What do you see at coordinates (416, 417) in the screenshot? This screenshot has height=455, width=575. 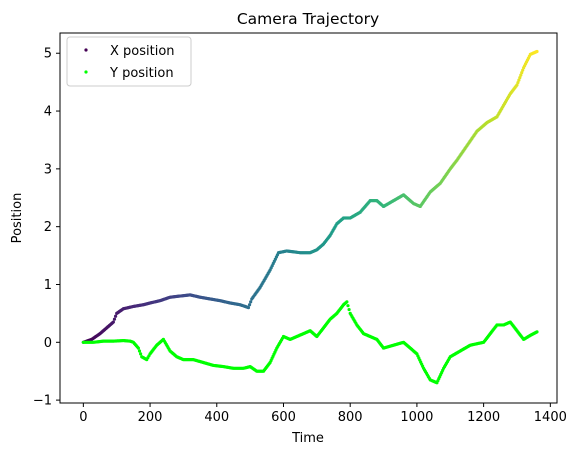 I see `x-tick-label: 1000` at bounding box center [416, 417].